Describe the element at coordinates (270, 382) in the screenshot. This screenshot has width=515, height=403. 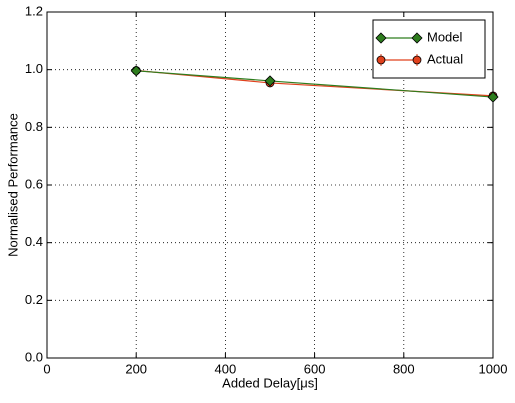
I see `x-axis-label: Added Delay[μs]` at that location.